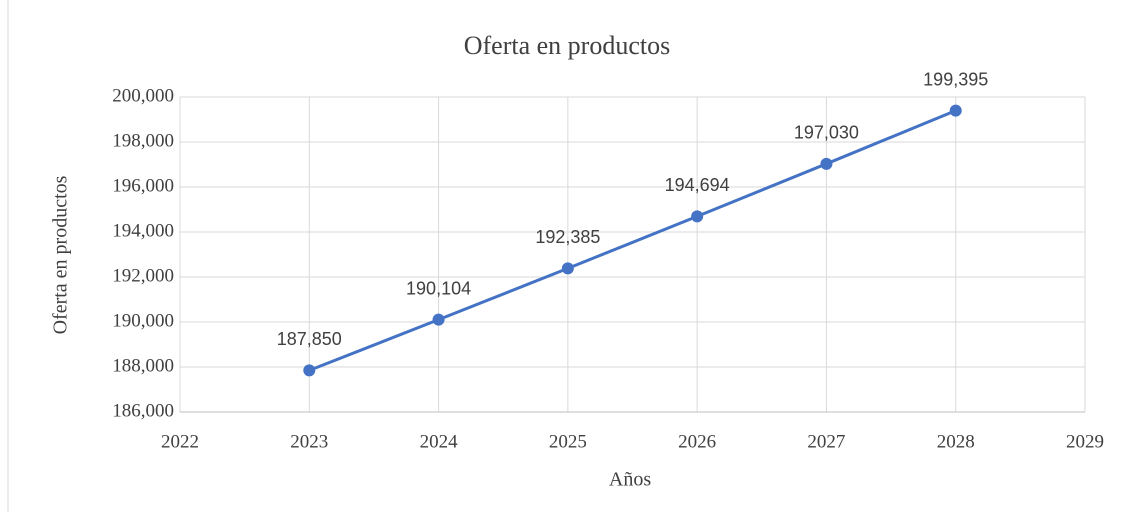 Image resolution: width=1136 pixels, height=522 pixels. I want to click on x-tick-label: 2029, so click(1085, 441).